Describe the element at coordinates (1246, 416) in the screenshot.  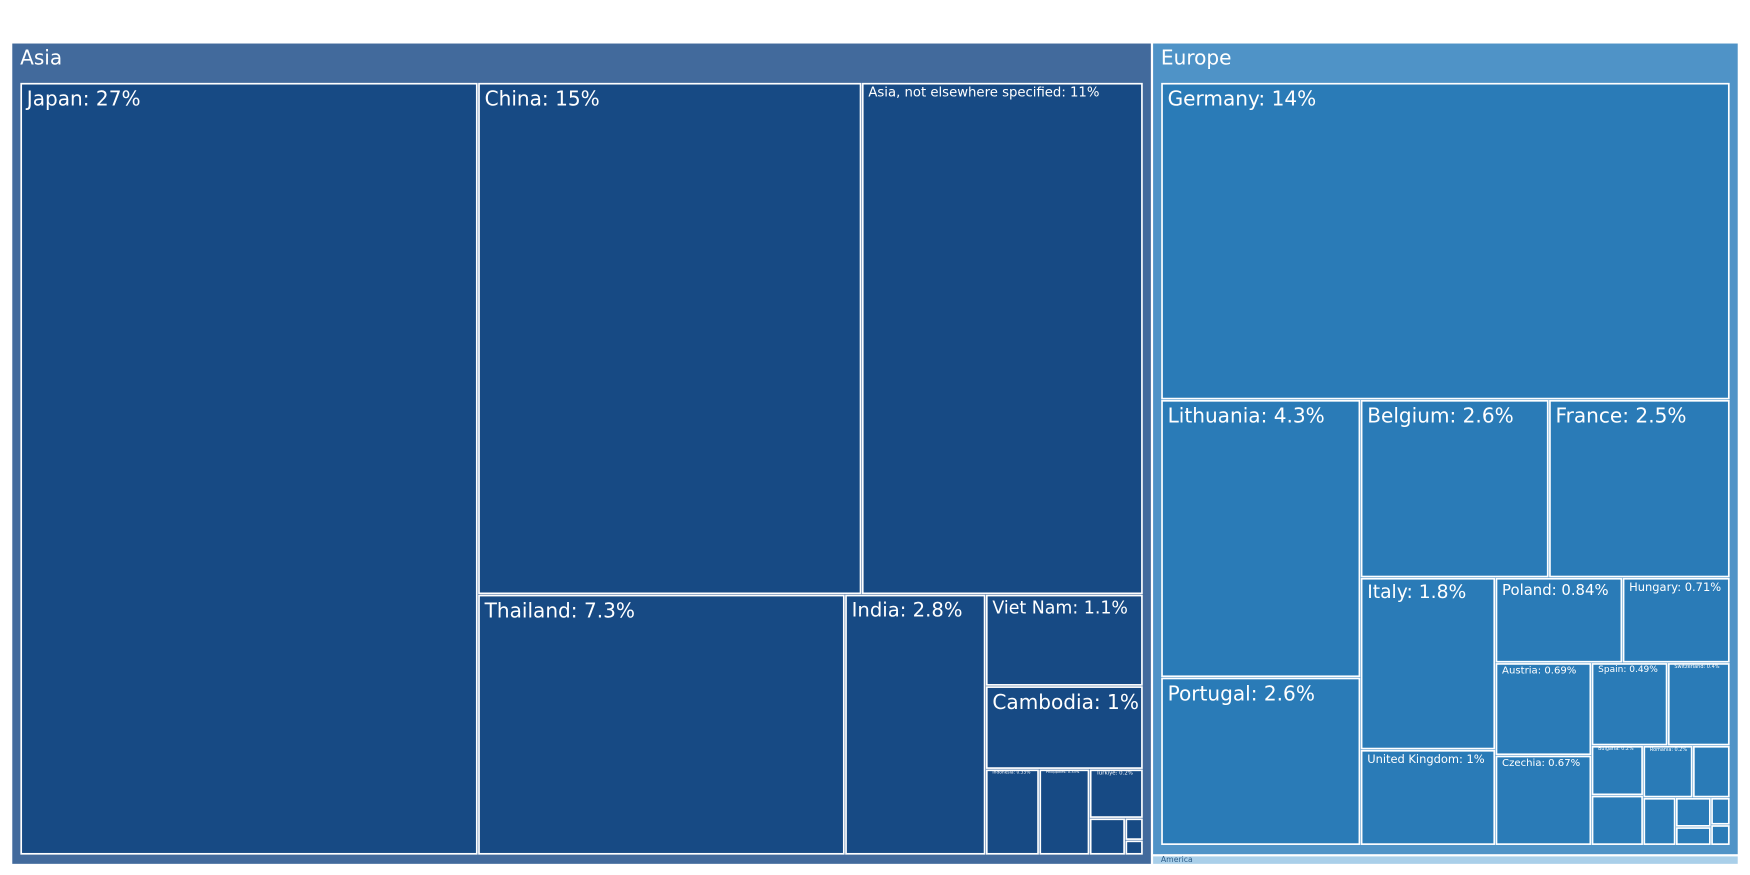
I see `leaf-label: Lithuania: 4.3%` at that location.